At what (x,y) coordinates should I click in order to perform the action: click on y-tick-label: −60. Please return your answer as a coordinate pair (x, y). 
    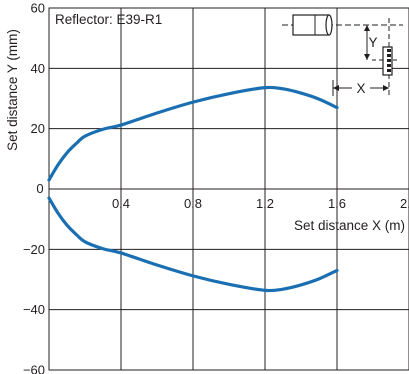
    Looking at the image, I should click on (34, 368).